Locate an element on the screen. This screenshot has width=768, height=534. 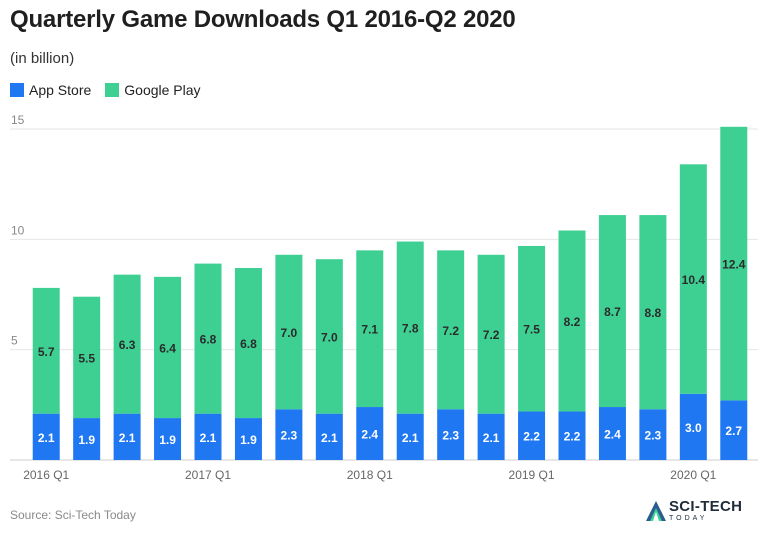
data-label-google-play: 8.2 is located at coordinates (572, 322).